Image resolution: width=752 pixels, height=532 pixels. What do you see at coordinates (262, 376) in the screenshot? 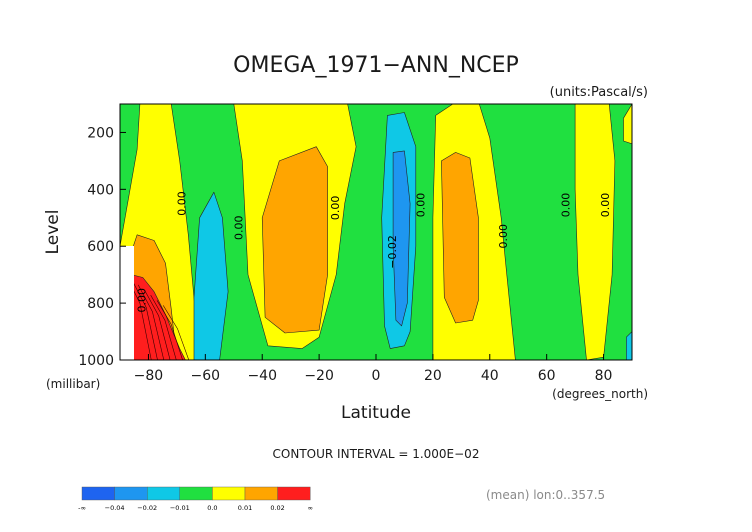
I see `x-tick-label: −40` at bounding box center [262, 376].